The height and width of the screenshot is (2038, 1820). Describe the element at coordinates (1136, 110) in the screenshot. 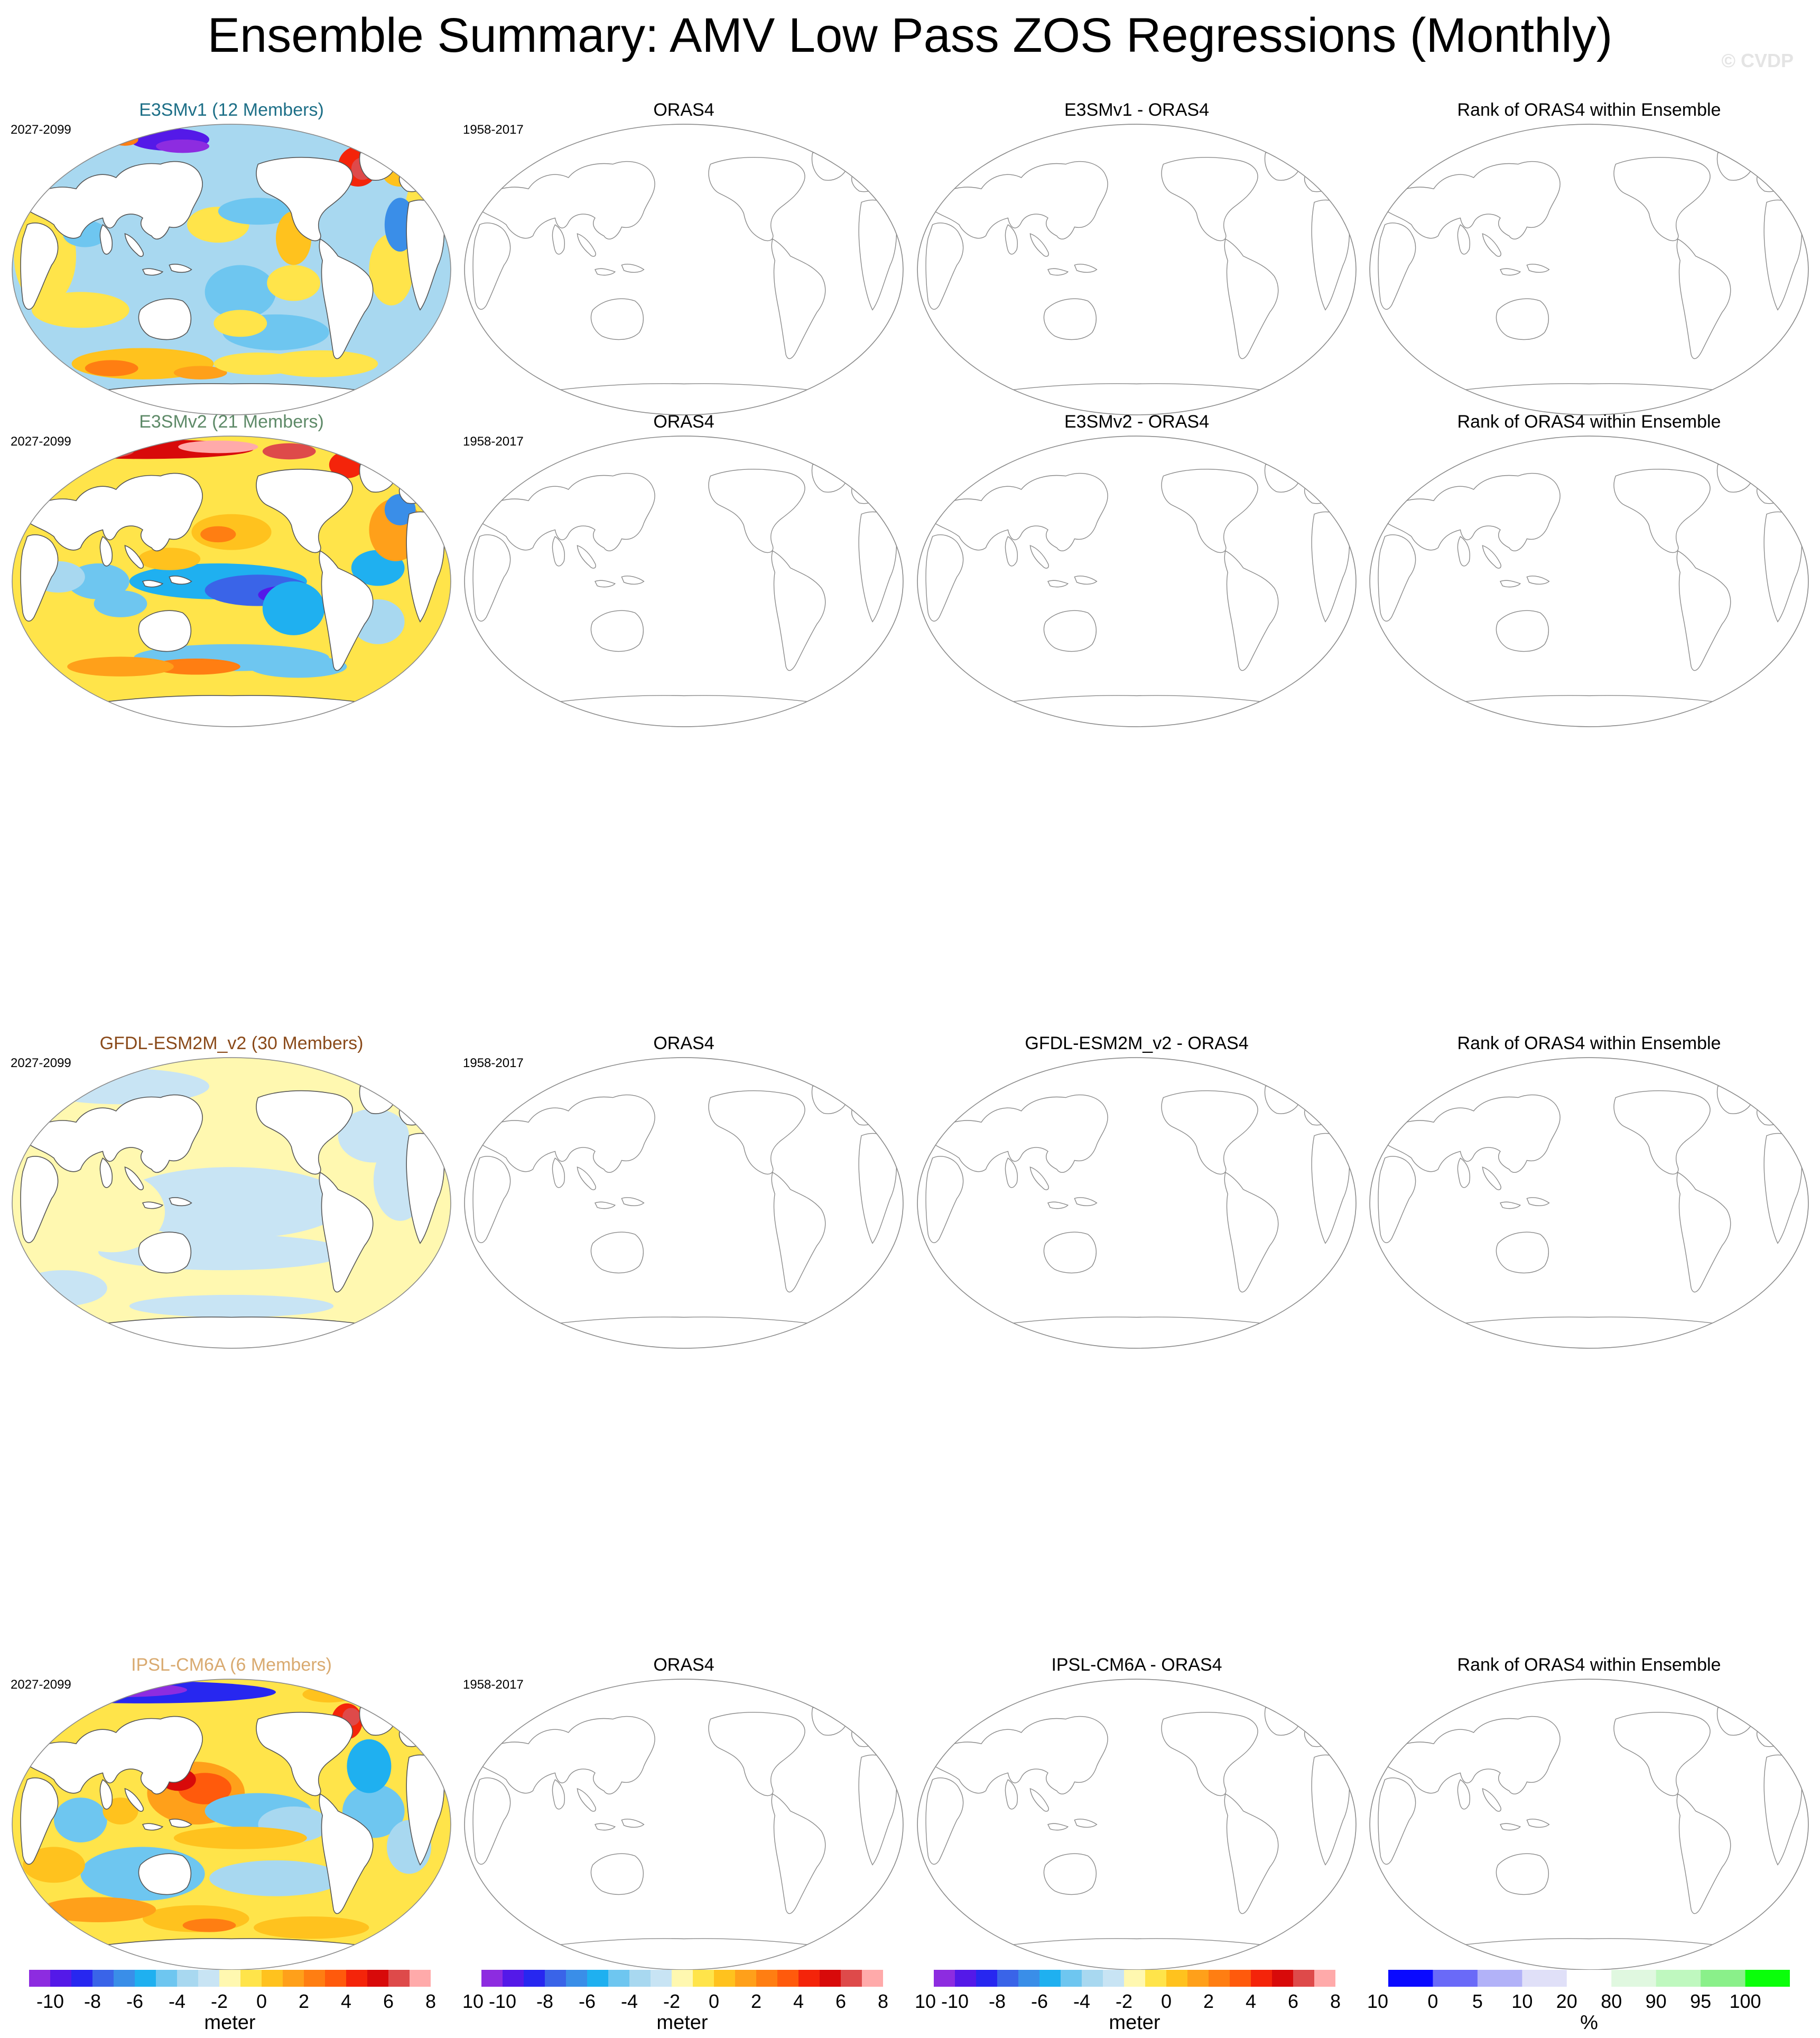

I see `diff-title: E3SMv1 - ORAS4` at that location.